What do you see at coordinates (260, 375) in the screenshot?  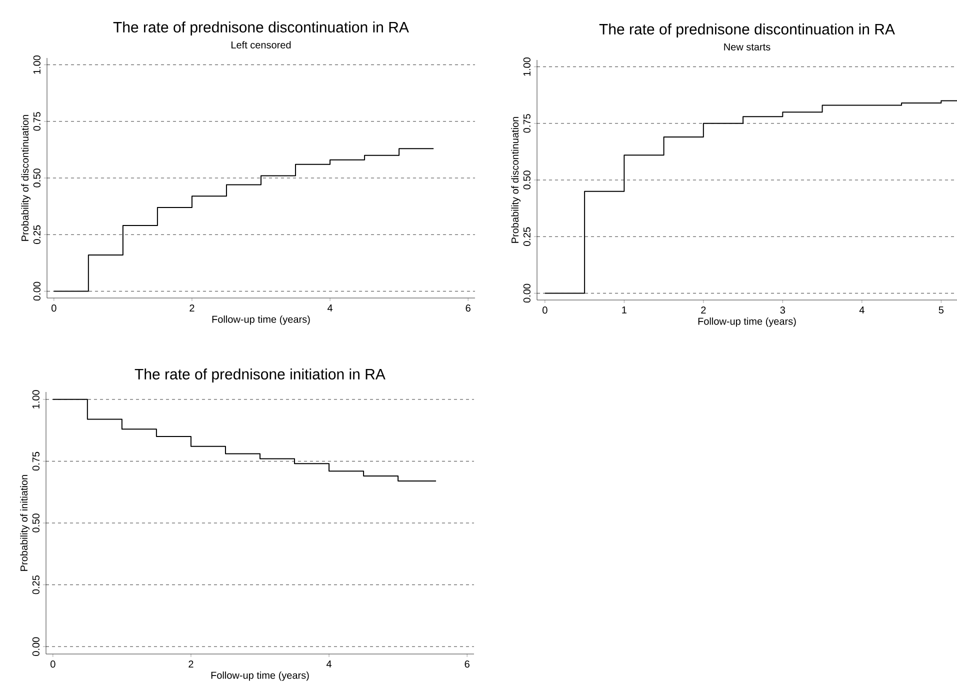 I see `chart-title: The rate of prednisone initiation in RA` at bounding box center [260, 375].